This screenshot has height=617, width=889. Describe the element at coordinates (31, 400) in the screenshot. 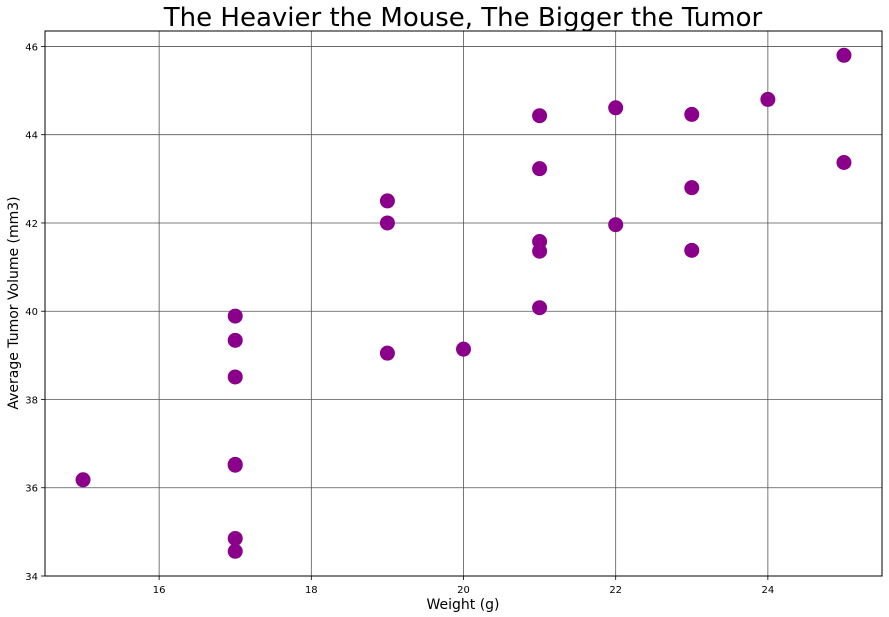

I see `y-tick-label: 38` at that location.